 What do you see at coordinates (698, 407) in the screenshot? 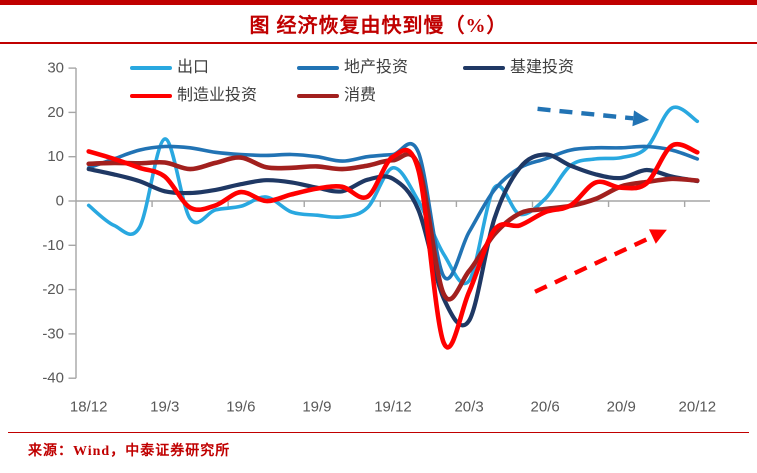
I see `x-tick-label: 20/12` at bounding box center [698, 407].